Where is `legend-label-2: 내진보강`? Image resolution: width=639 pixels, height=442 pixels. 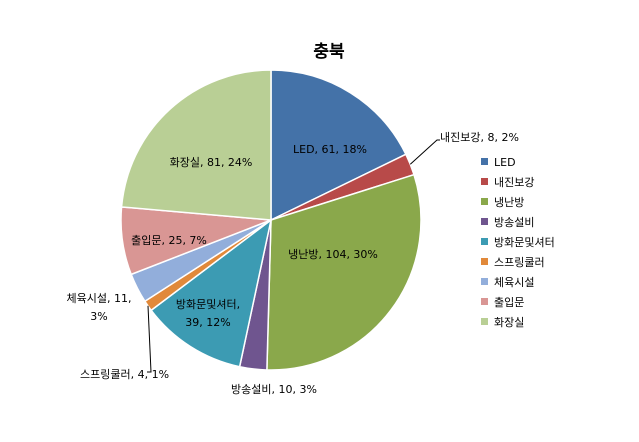
legend-label-2: 내진보강 is located at coordinates (514, 182).